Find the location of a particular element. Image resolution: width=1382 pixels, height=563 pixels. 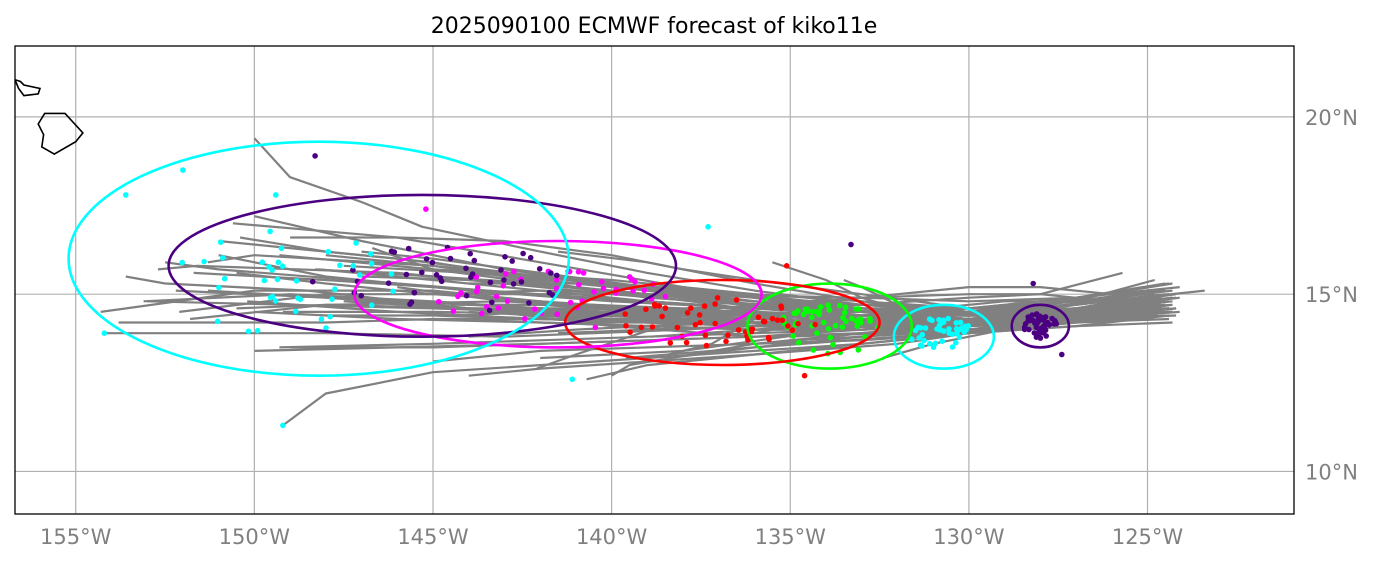

lat-tick-label: 10°N is located at coordinates (1331, 472).